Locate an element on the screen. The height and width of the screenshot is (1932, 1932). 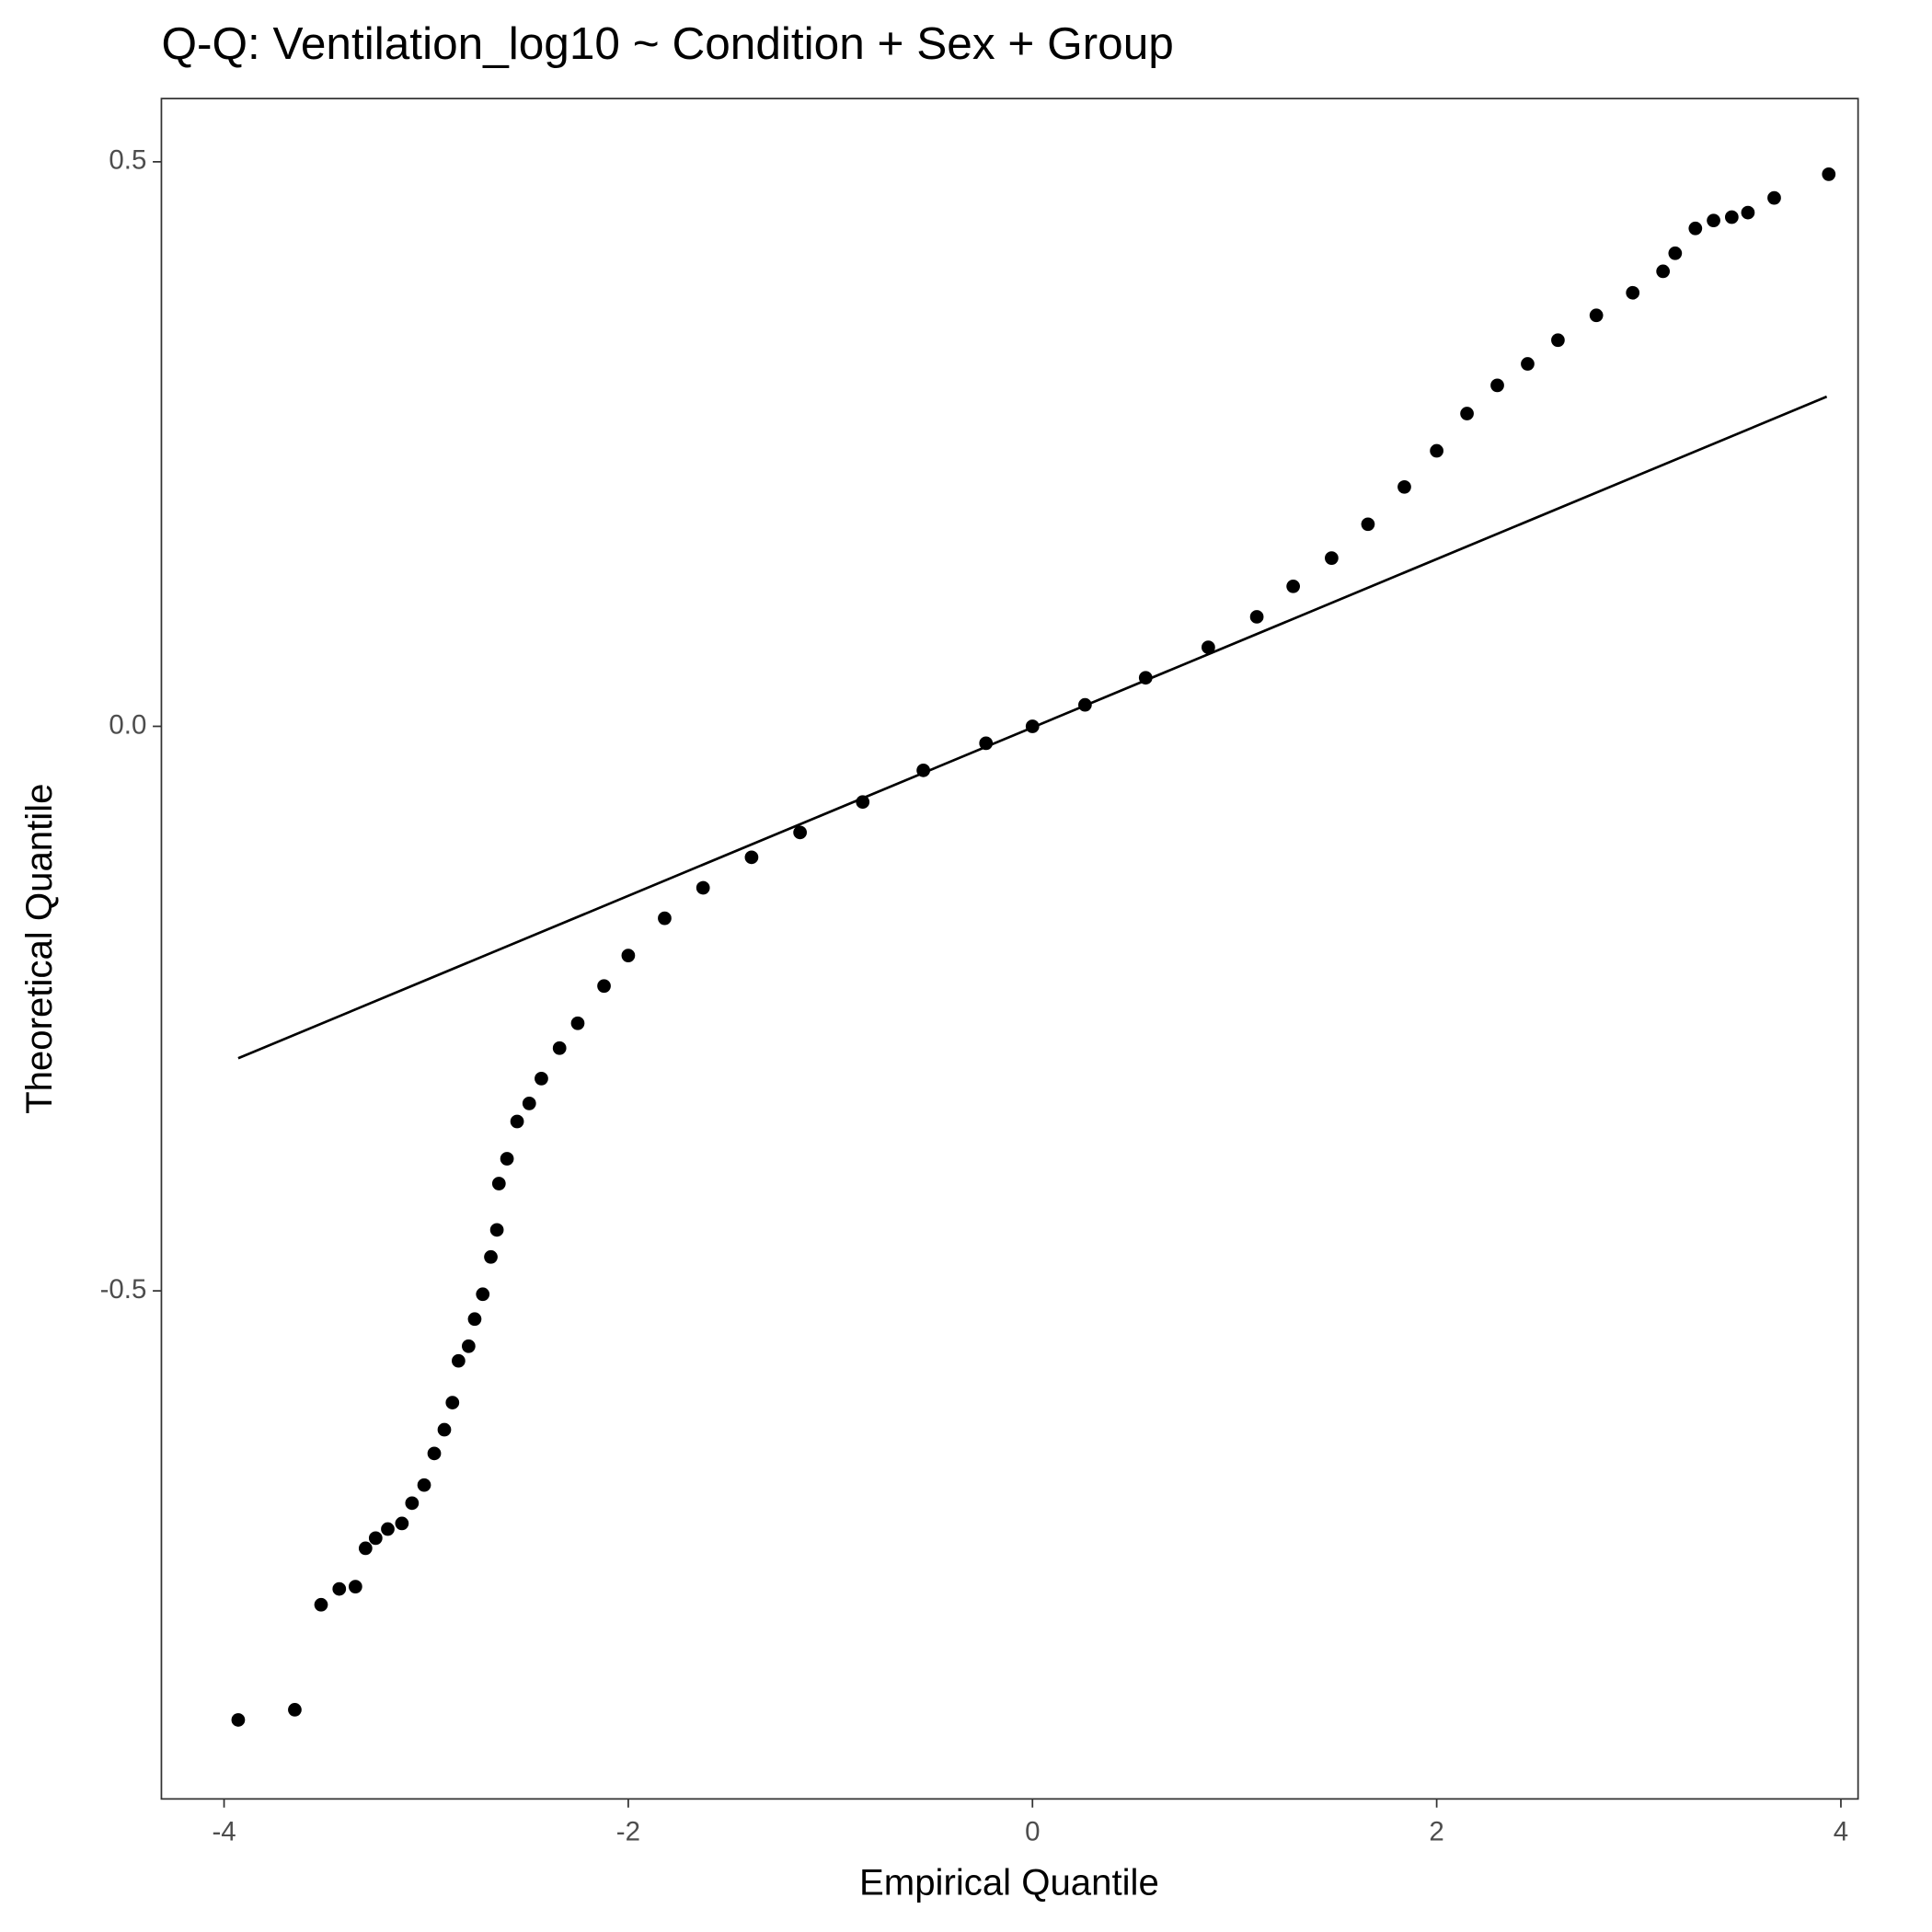
x-tick-label: -2 is located at coordinates (628, 1832).